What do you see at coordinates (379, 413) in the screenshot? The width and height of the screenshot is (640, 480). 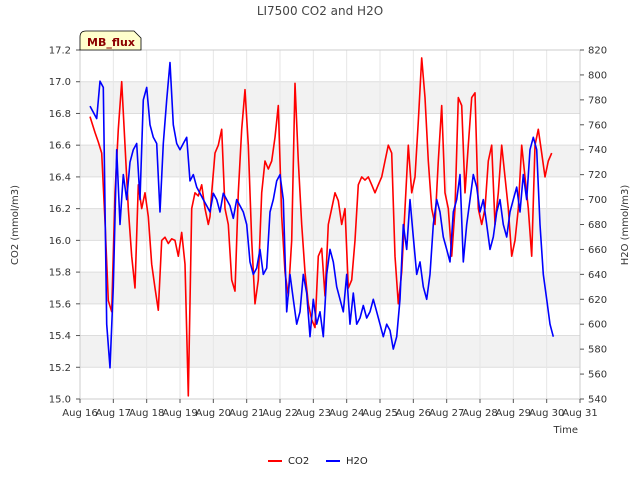 I see `x-tick-label: Aug 25` at bounding box center [379, 413].